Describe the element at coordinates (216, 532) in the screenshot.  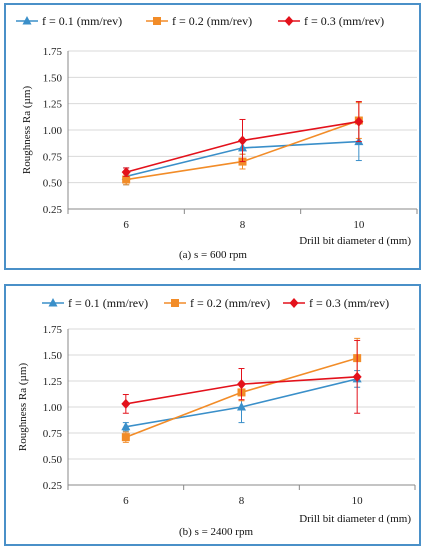
I see `chart-caption: (b) s = 2400 rpm` at that location.